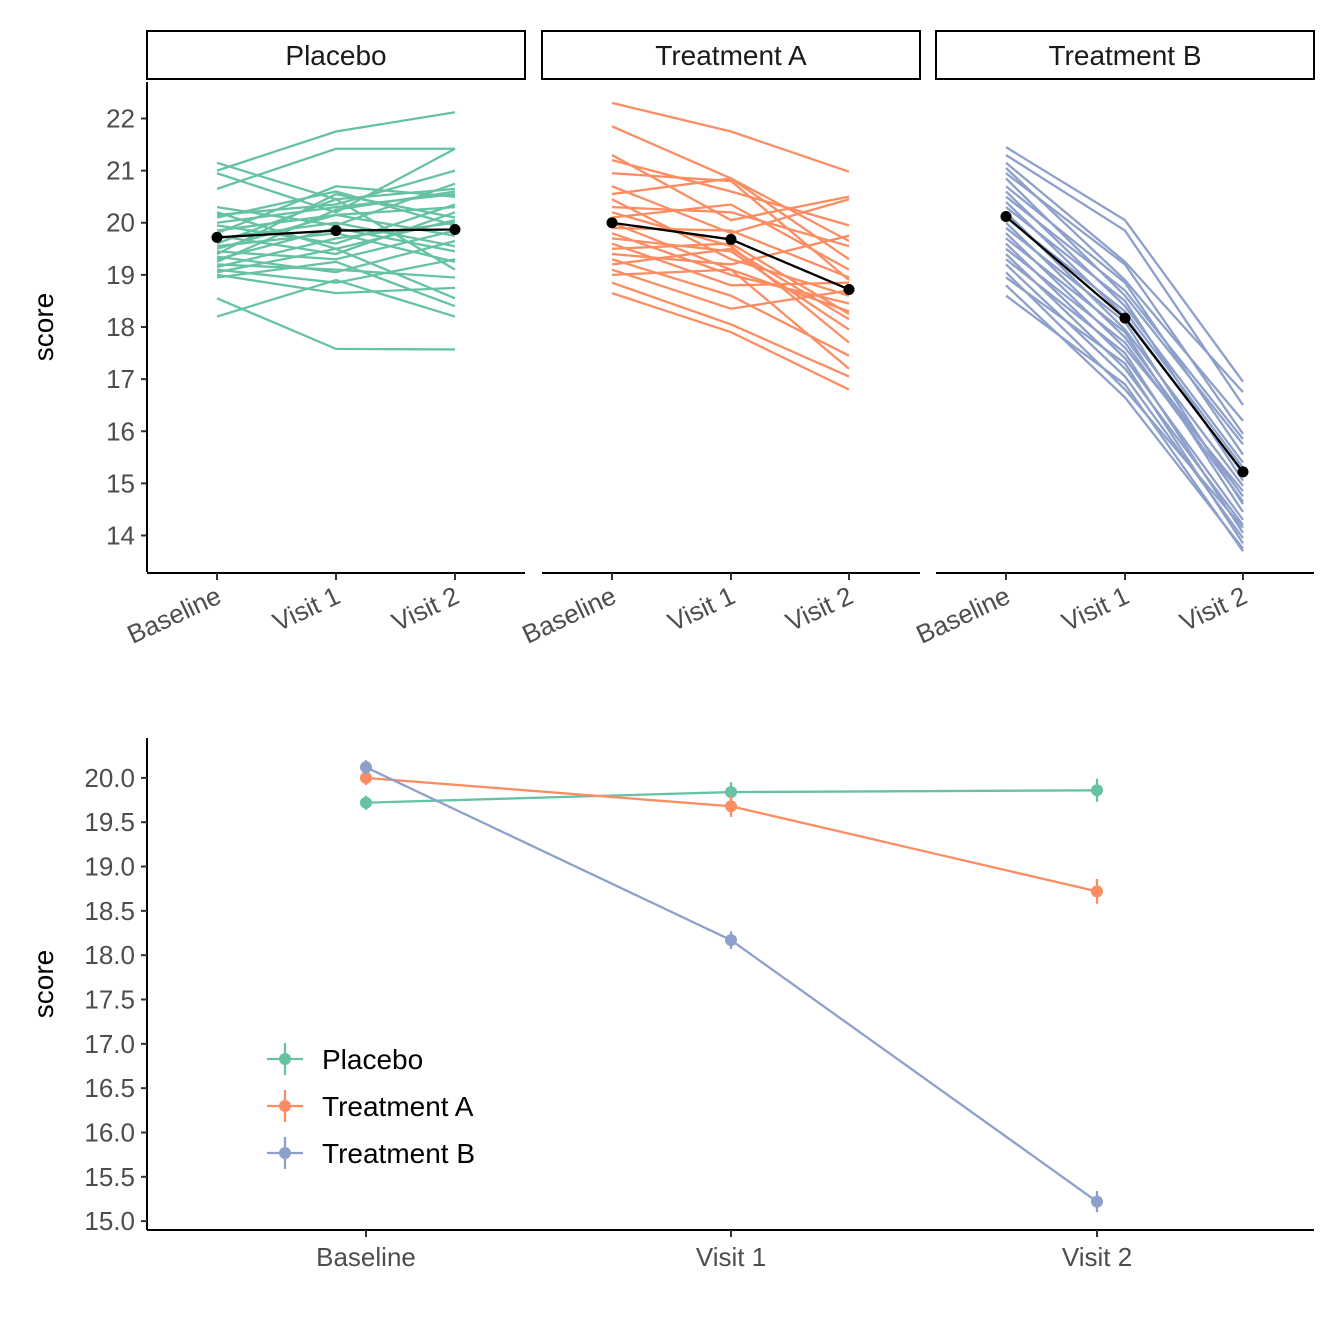 The height and width of the screenshot is (1344, 1344). Describe the element at coordinates (120, 327) in the screenshot. I see `y-tick-label: 18` at that location.